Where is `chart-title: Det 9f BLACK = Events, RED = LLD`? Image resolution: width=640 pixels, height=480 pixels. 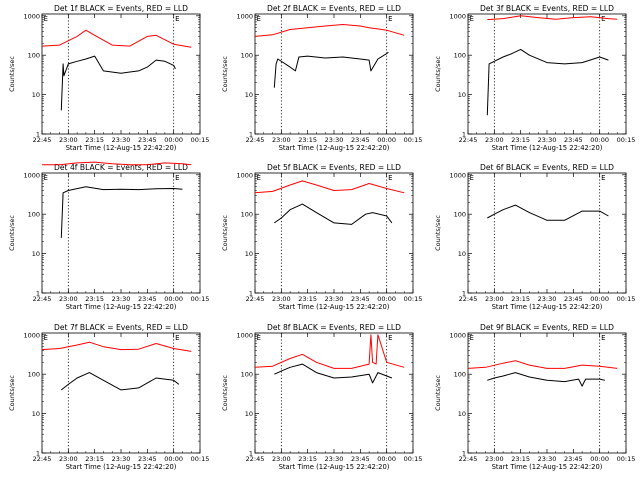
chart-title: Det 9f BLACK = Events, RED = LLD is located at coordinates (547, 327).